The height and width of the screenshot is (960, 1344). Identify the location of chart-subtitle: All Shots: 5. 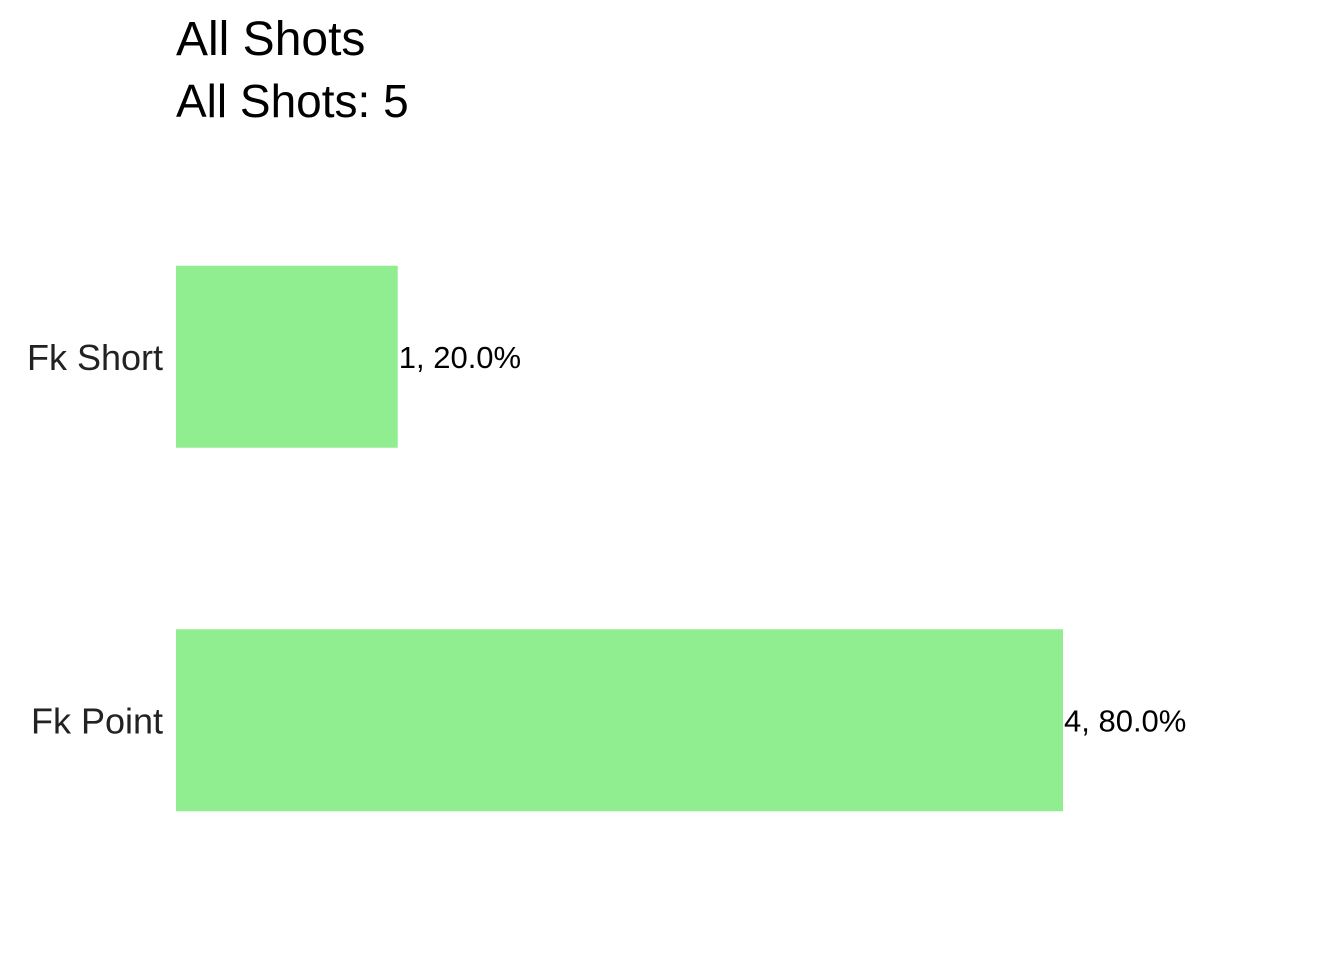
(292, 101).